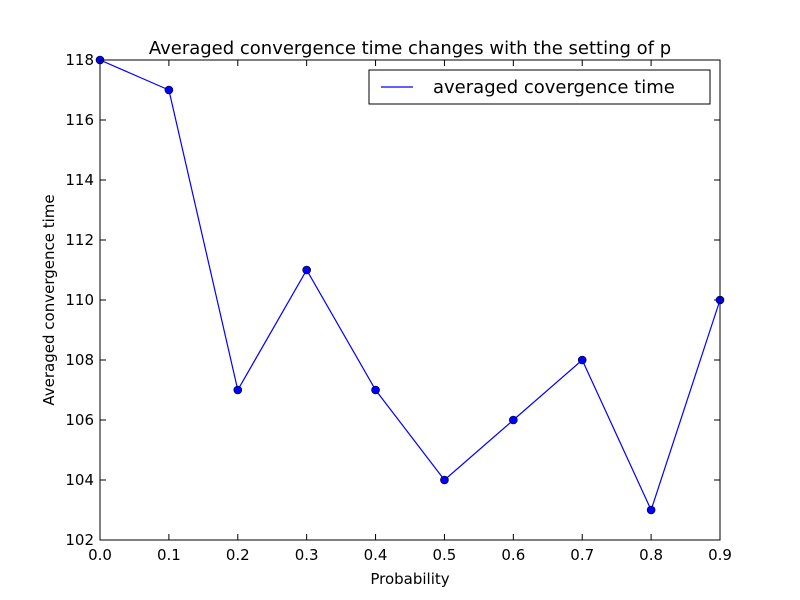 Image resolution: width=800 pixels, height=600 pixels. I want to click on y-tick-label: 110, so click(79, 300).